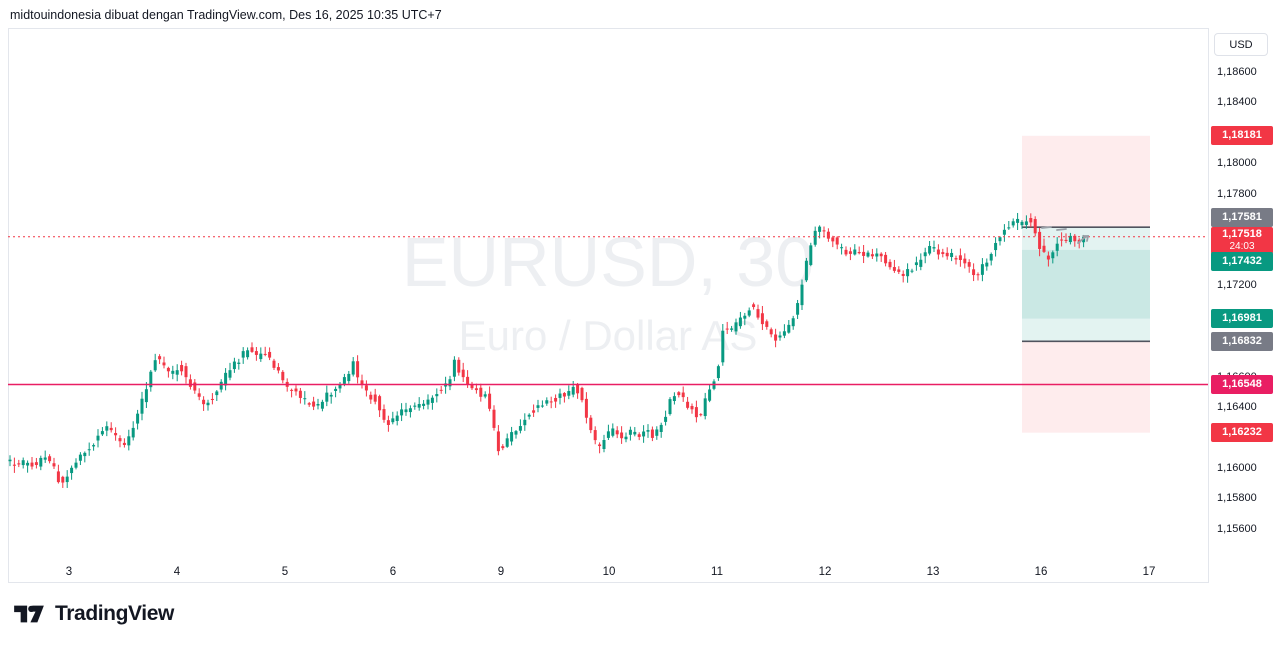  What do you see at coordinates (1242, 319) in the screenshot?
I see `price-badge-short-target: 1,16981` at bounding box center [1242, 319].